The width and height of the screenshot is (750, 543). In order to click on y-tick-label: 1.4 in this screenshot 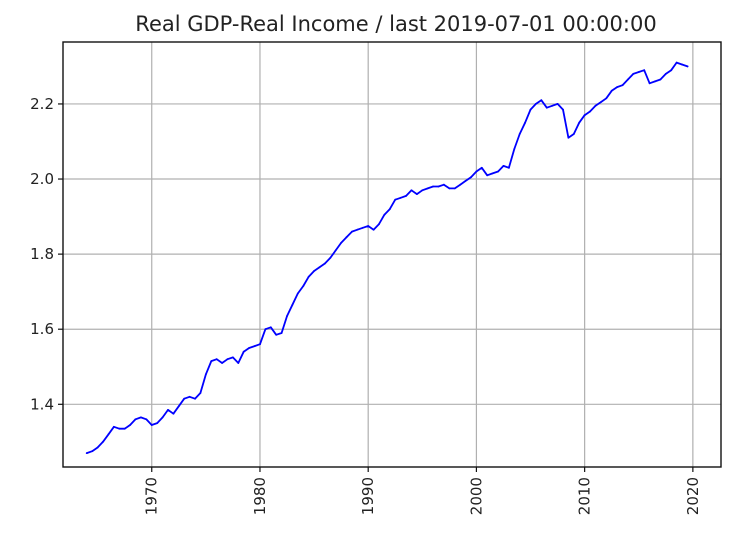, I will do `click(42, 404)`.